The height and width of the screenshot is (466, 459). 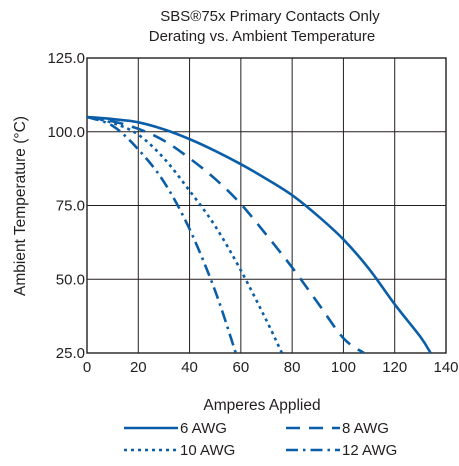 I want to click on x-tick-label-4: 80, so click(x=292, y=367).